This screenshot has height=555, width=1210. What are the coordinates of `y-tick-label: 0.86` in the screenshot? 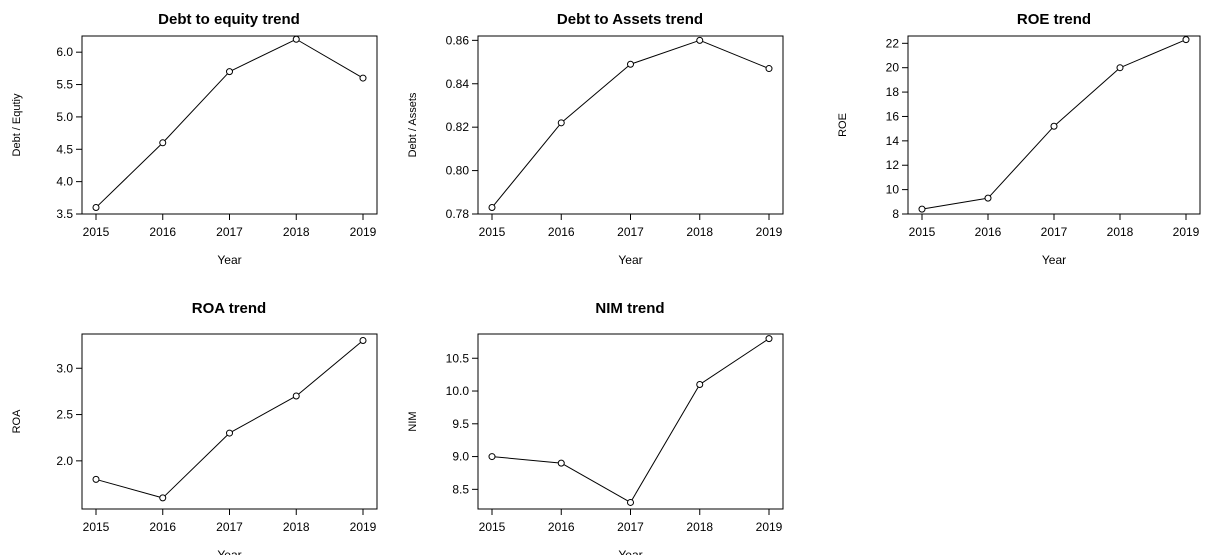 It's located at (458, 40).